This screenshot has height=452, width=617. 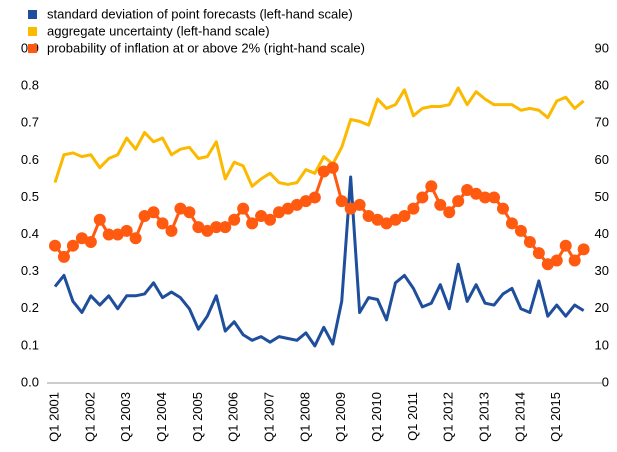 I want to click on y2-tick-label: 0, so click(x=605, y=381).